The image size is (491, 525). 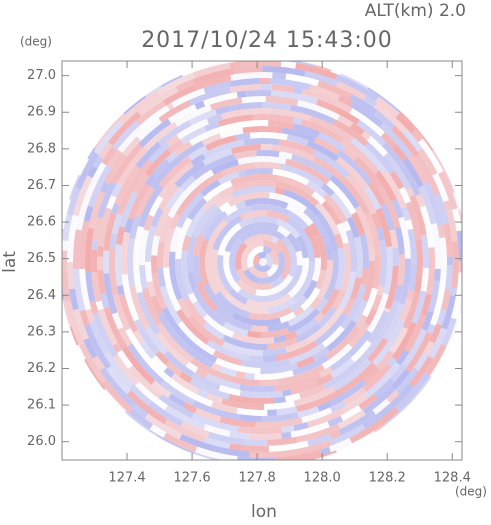 What do you see at coordinates (41, 405) in the screenshot?
I see `y-tick-label: 26.1` at bounding box center [41, 405].